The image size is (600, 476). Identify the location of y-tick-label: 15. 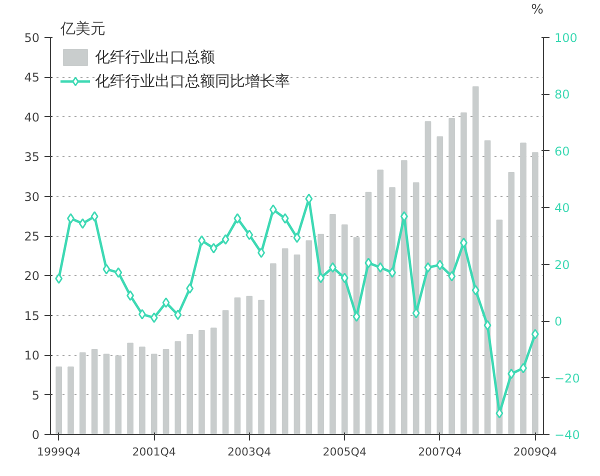
(32, 315).